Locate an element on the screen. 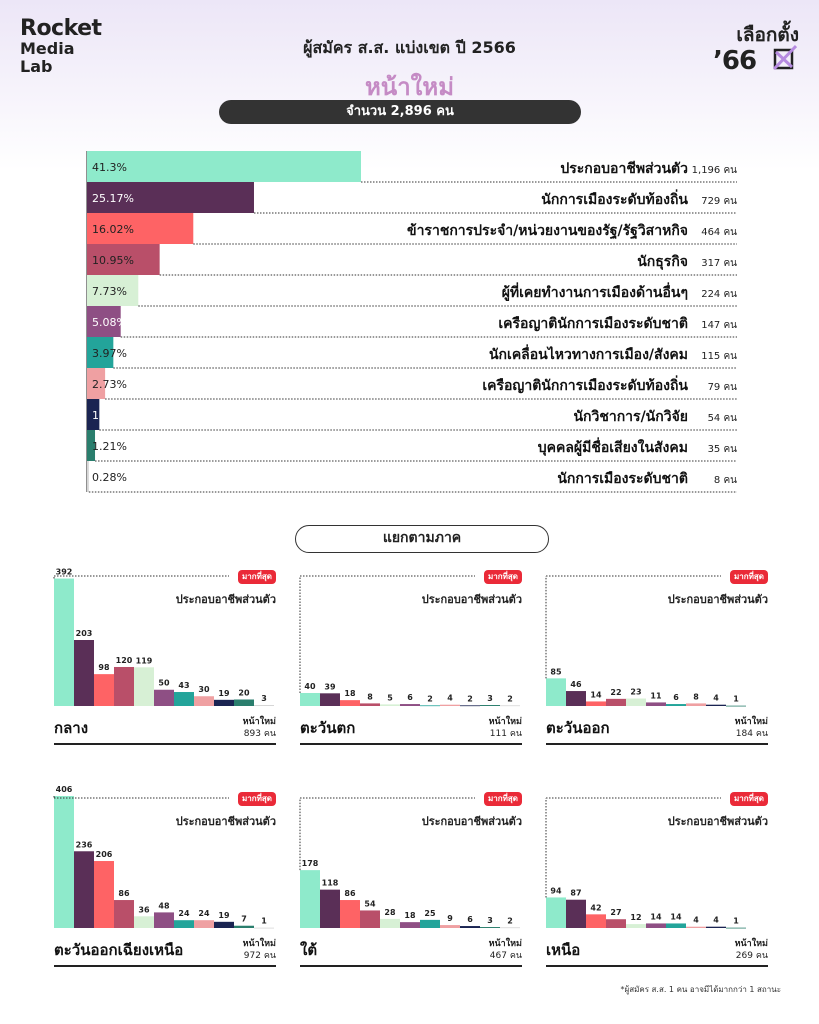  region-count-label: 269 คน is located at coordinates (751, 956).